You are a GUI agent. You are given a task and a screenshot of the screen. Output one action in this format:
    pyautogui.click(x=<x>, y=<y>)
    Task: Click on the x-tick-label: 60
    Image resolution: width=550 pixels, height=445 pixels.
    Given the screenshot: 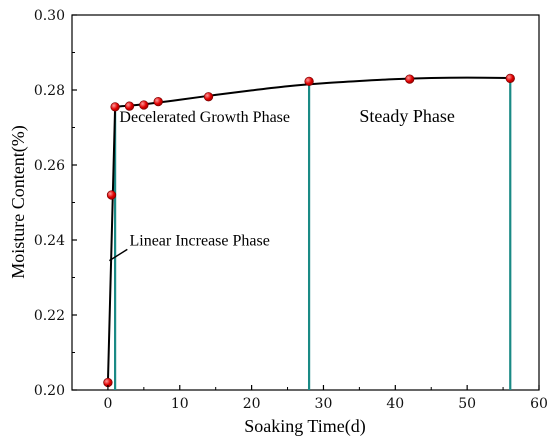 What is the action you would take?
    pyautogui.click(x=539, y=404)
    